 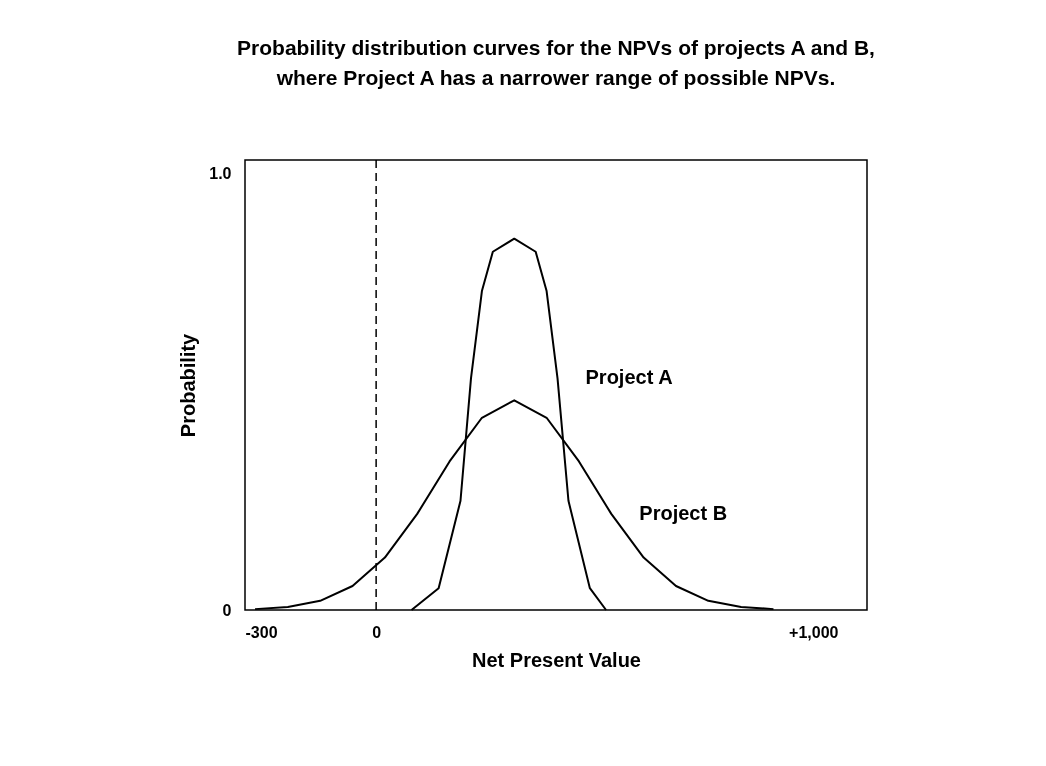 What do you see at coordinates (683, 512) in the screenshot?
I see `series-label: Project B` at bounding box center [683, 512].